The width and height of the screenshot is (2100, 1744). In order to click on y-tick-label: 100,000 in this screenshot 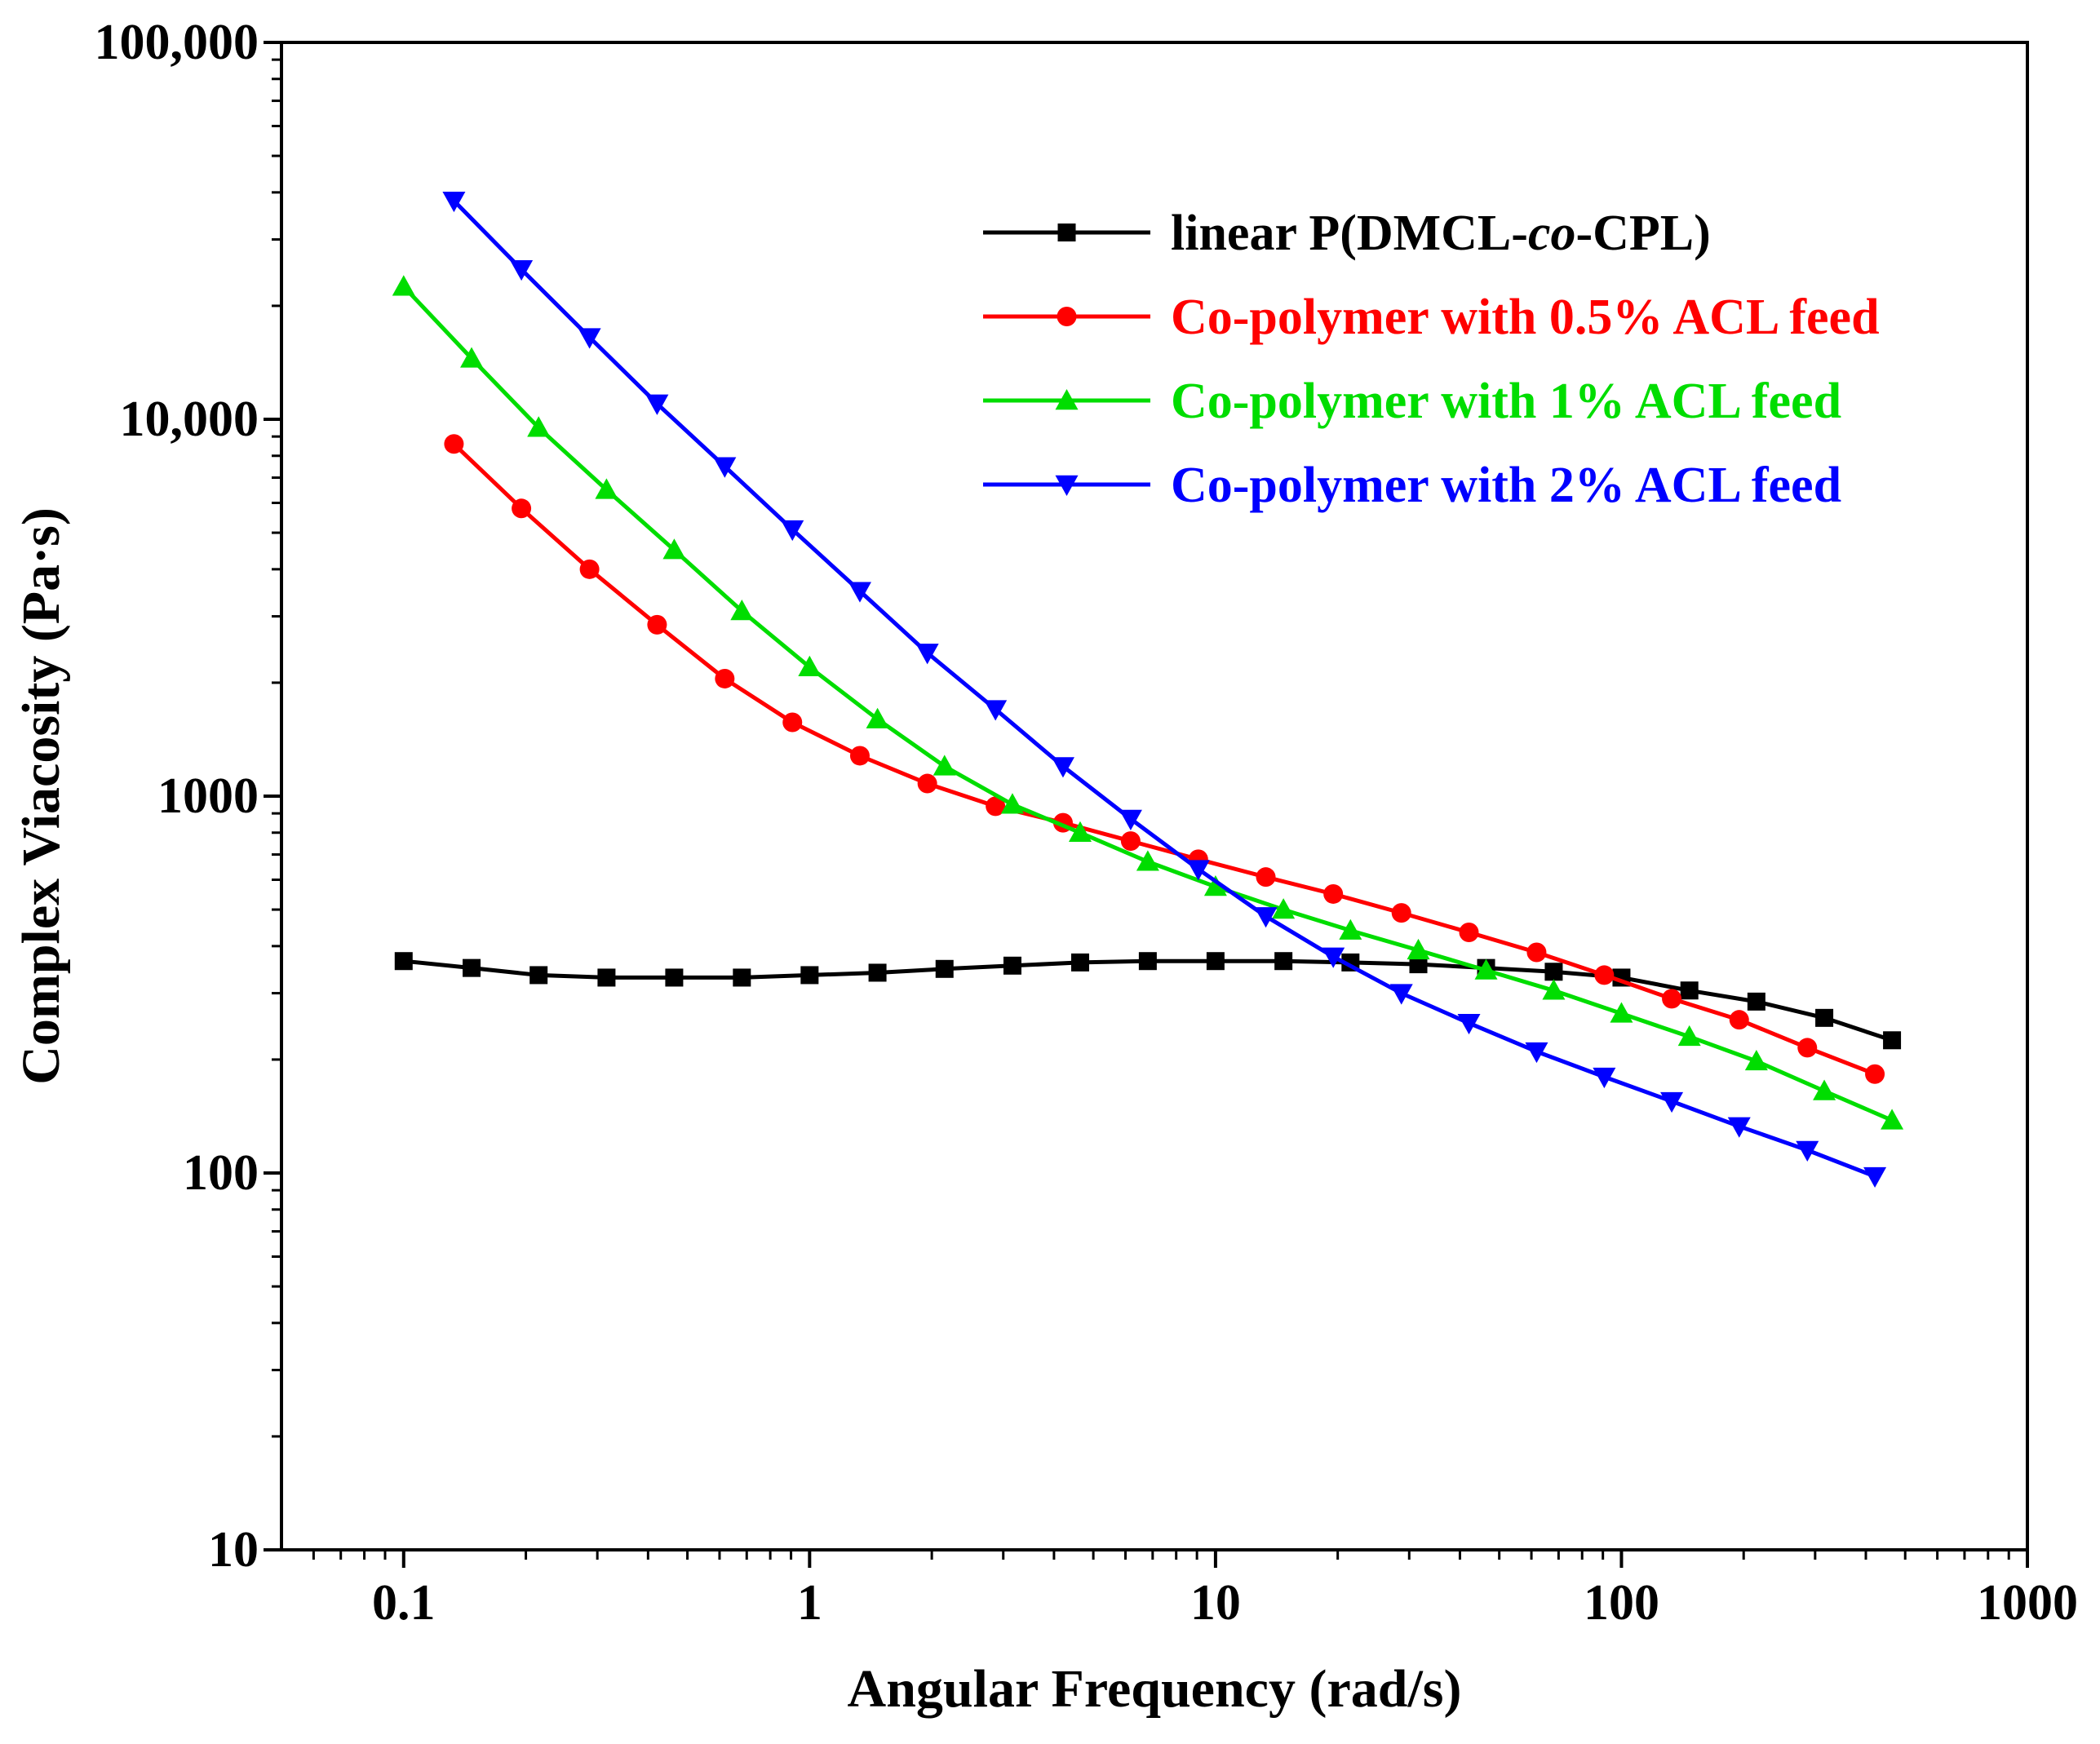, I will do `click(177, 42)`.